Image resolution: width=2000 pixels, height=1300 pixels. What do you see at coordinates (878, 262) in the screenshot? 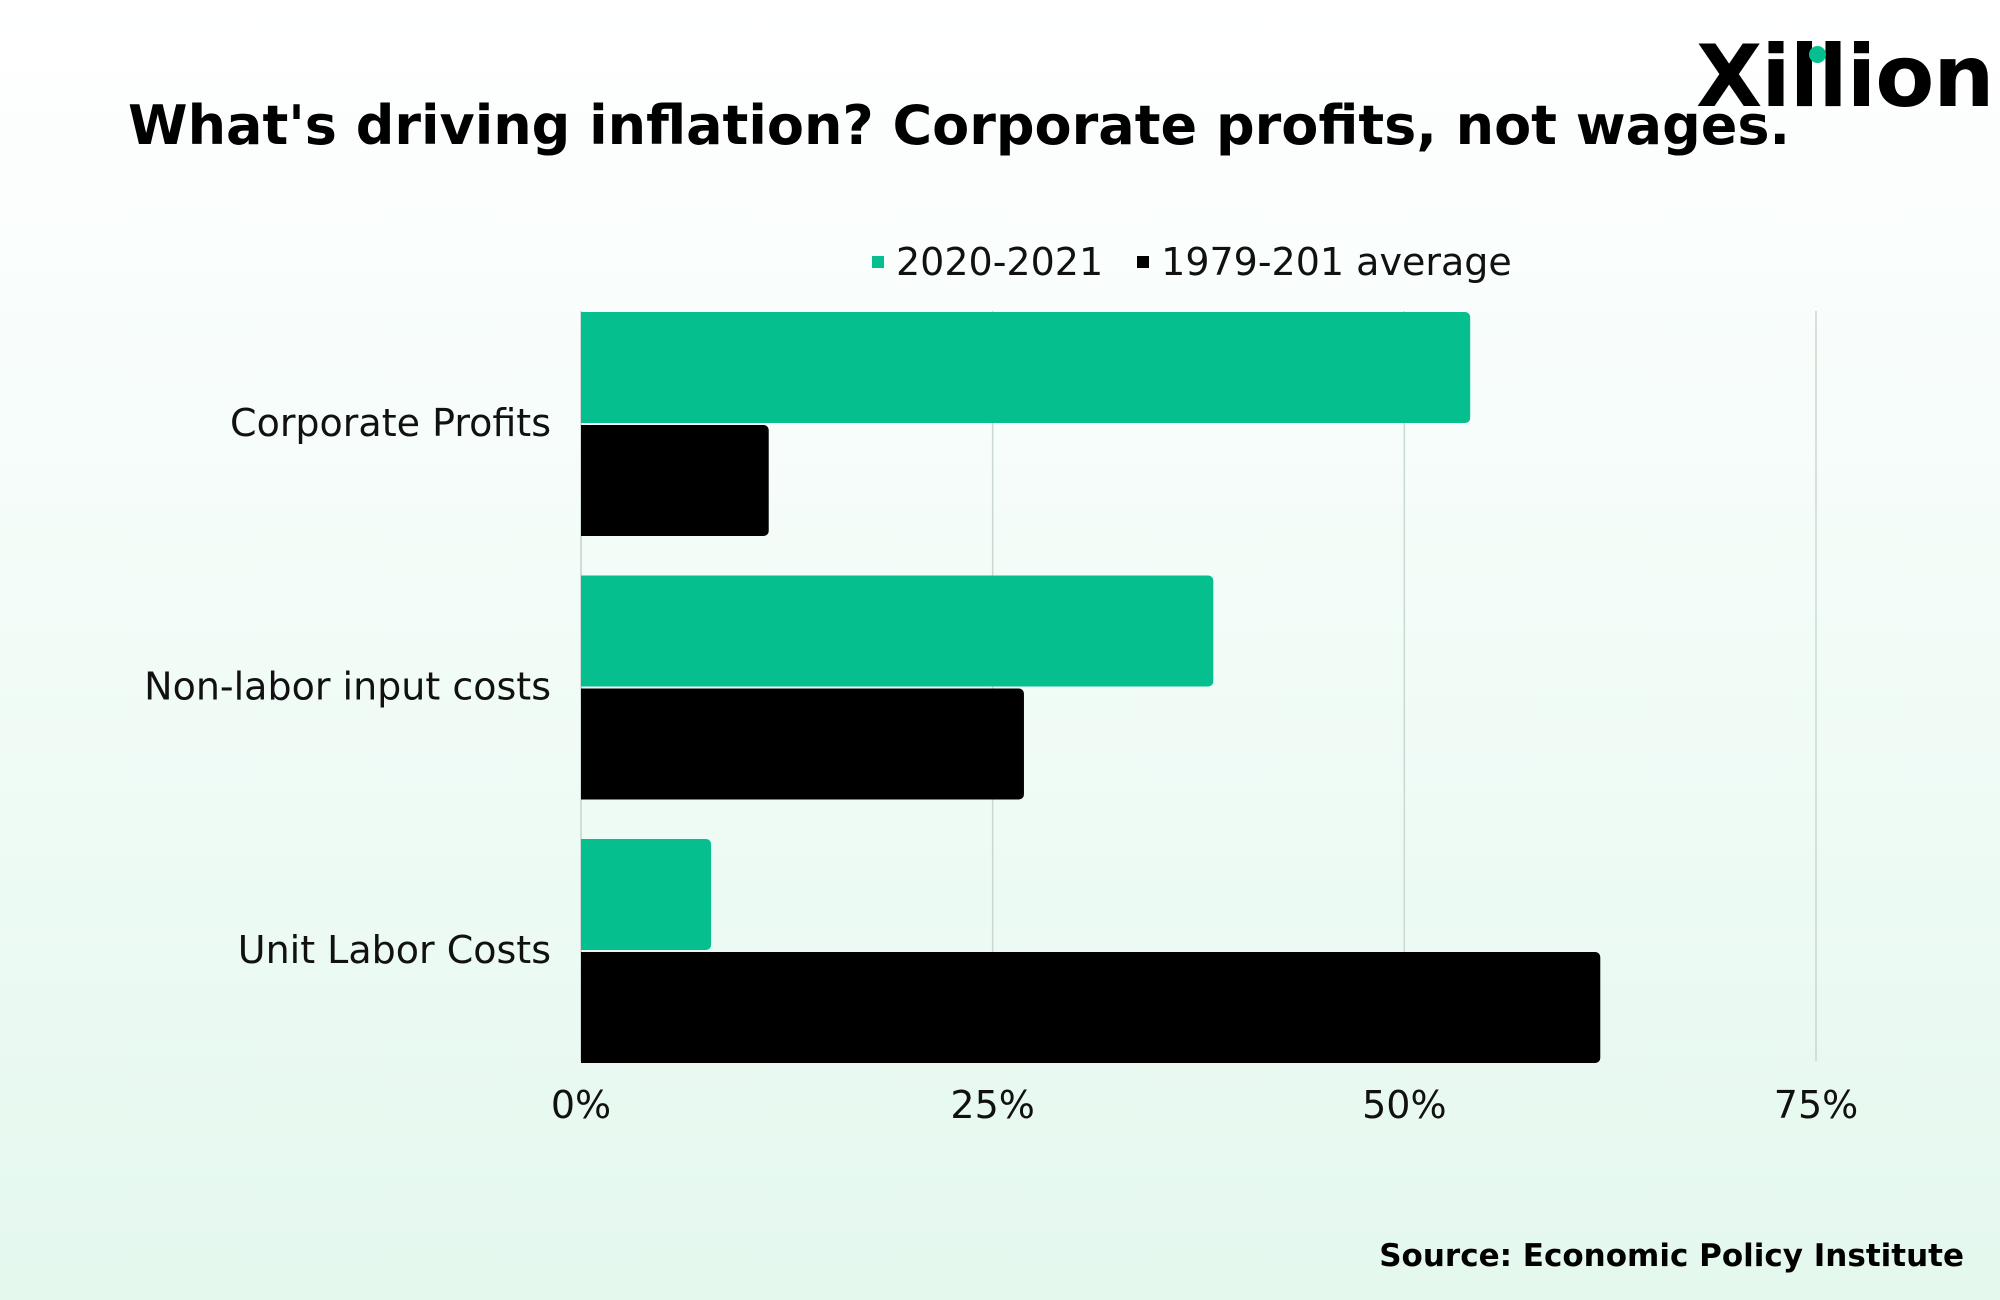
I see `legend-swatch-current` at bounding box center [878, 262].